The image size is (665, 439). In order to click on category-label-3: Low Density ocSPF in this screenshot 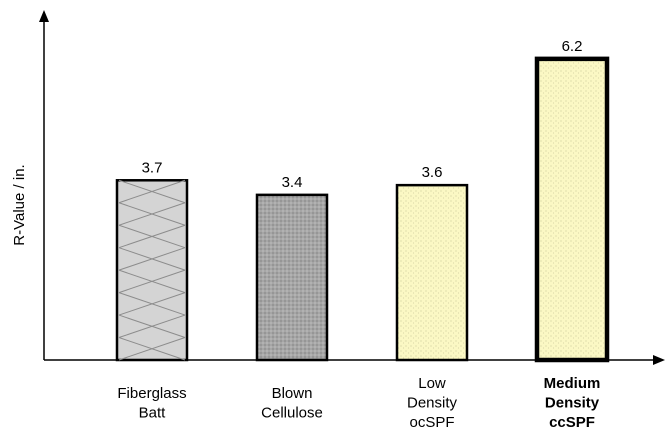, I will do `click(432, 403)`.